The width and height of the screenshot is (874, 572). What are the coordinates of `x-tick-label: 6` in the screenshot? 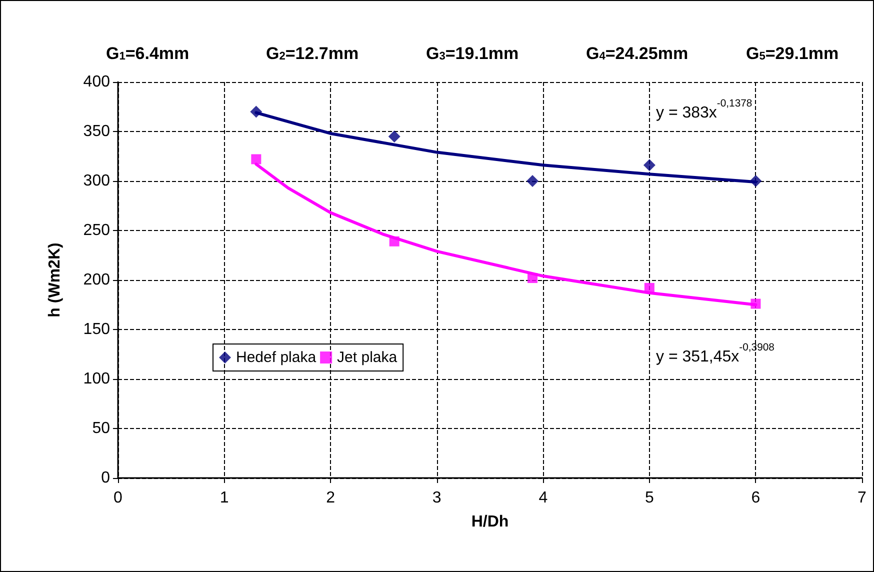 It's located at (755, 498).